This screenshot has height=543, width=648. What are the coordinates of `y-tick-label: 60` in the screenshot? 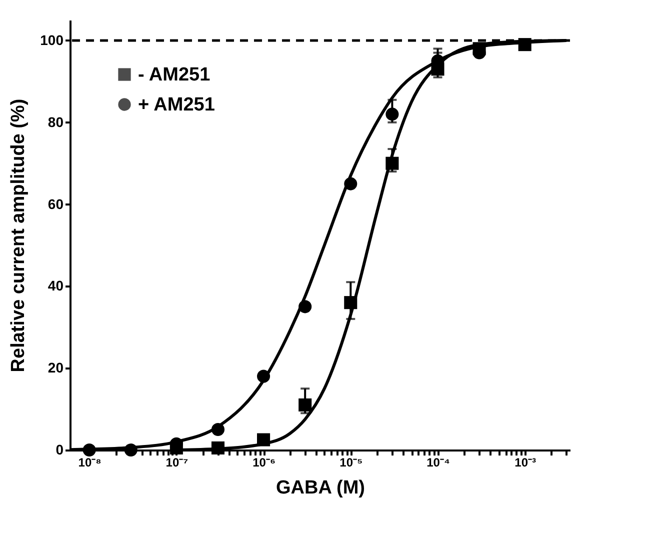 It's located at (56, 204).